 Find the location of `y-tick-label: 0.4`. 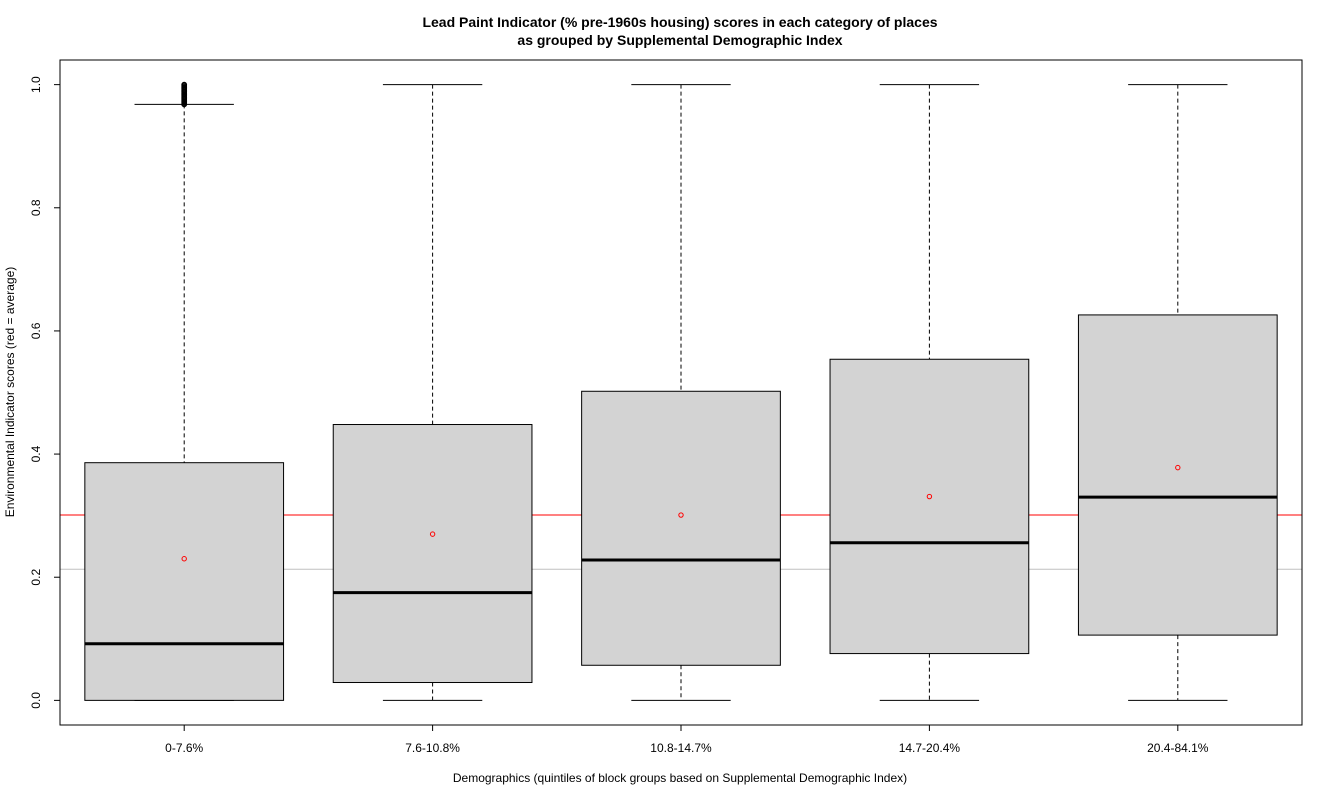

y-tick-label: 0.4 is located at coordinates (36, 453).